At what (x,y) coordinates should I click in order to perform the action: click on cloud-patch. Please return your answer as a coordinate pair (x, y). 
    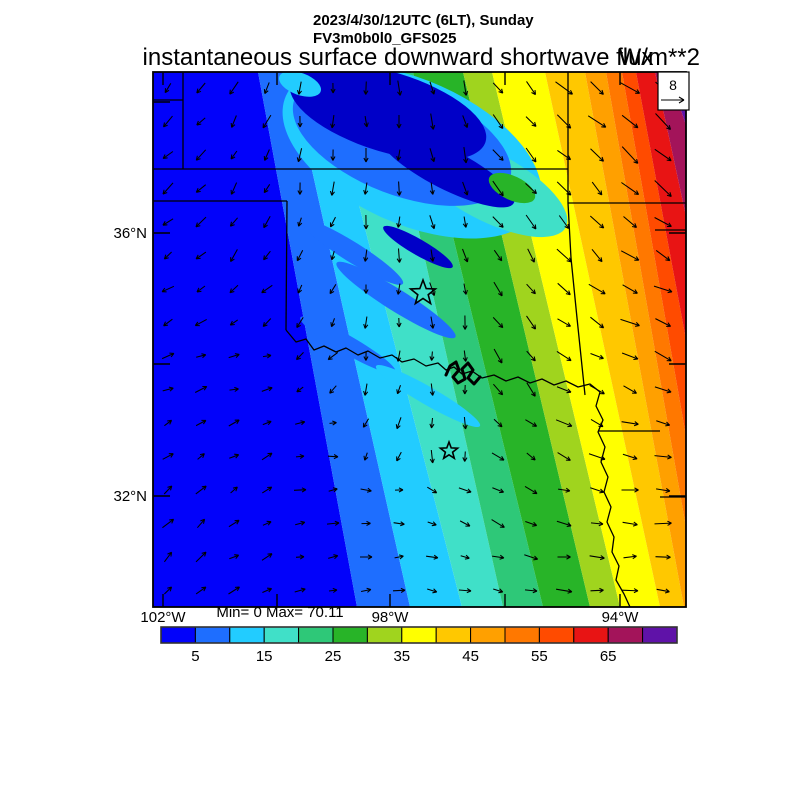
    Looking at the image, I should click on (388, 116).